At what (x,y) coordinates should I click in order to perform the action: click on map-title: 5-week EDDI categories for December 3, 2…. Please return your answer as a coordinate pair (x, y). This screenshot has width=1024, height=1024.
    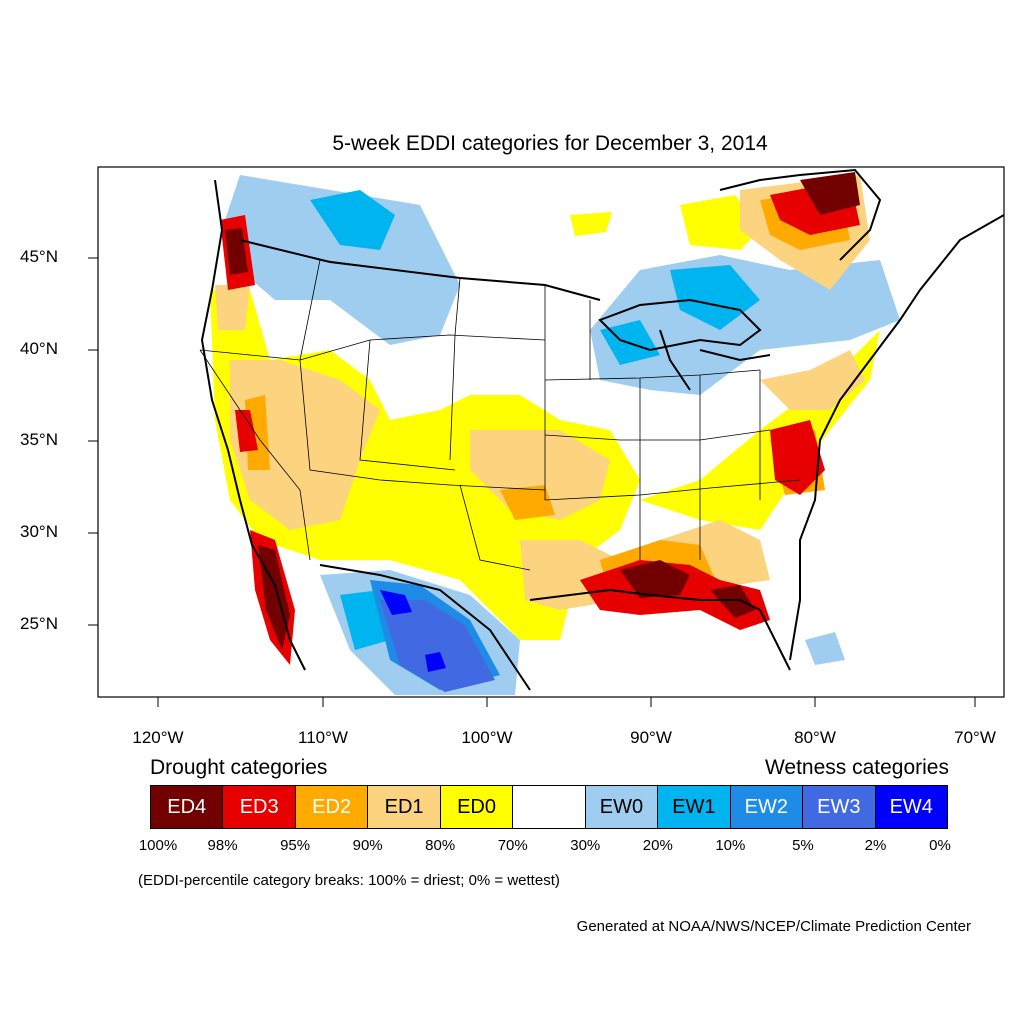
    Looking at the image, I should click on (550, 143).